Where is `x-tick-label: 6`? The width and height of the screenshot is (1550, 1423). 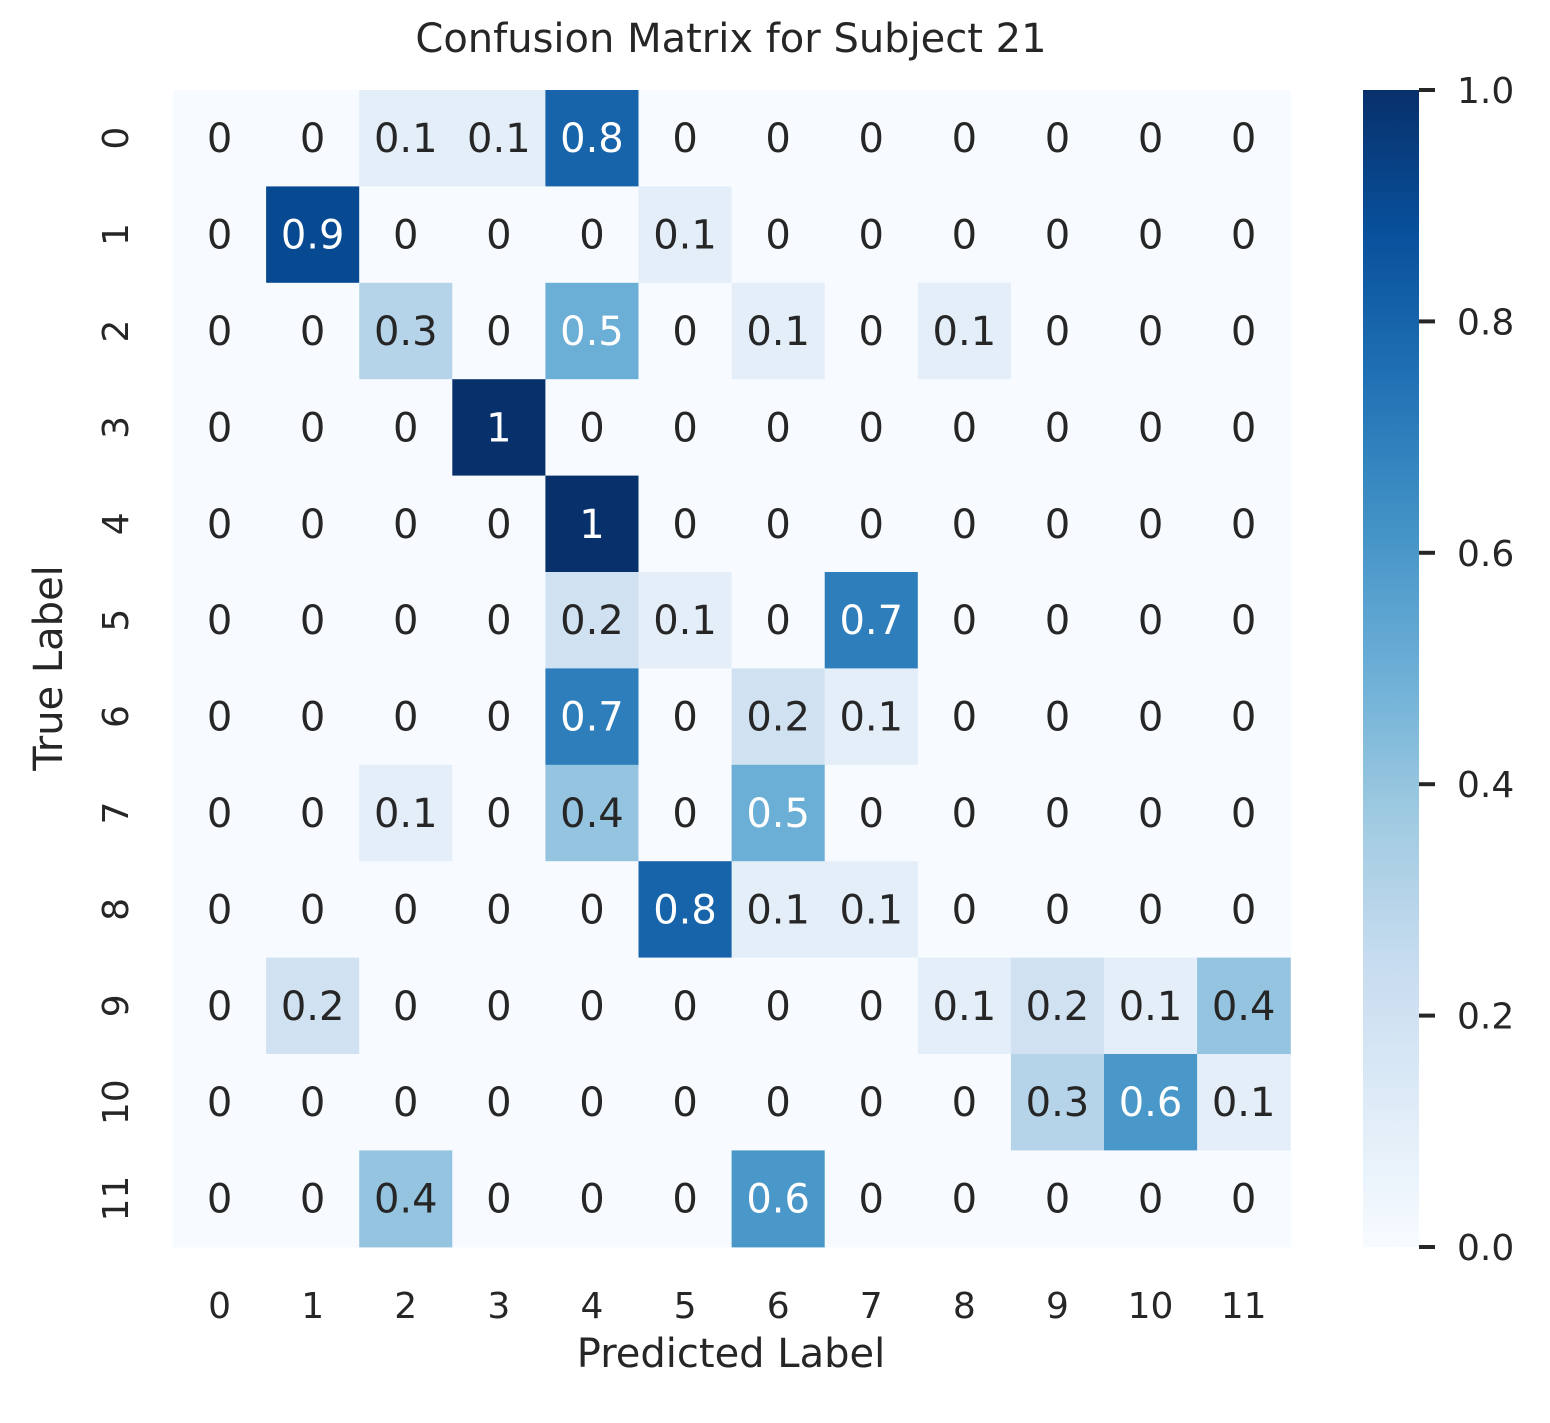
x-tick-label: 6 is located at coordinates (778, 1306).